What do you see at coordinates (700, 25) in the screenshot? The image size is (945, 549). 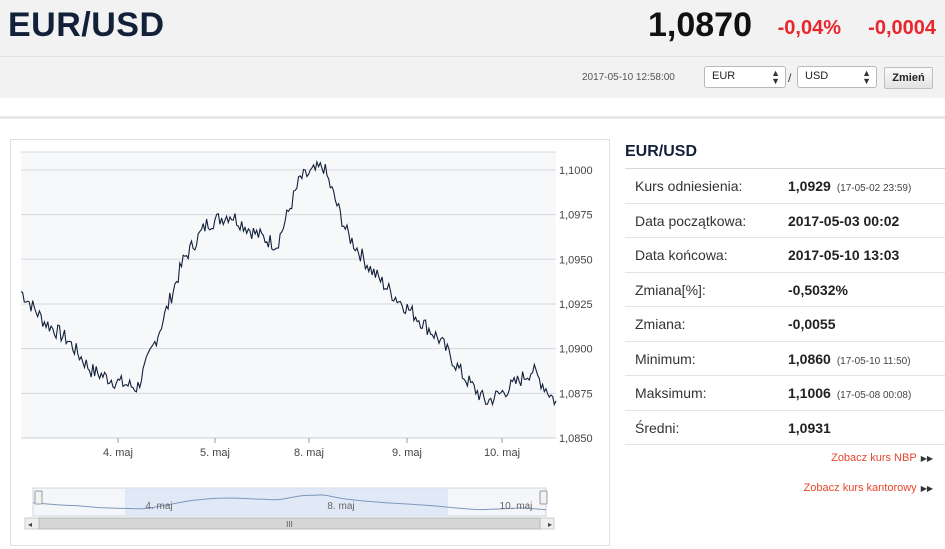 I see `current-rate: 1,0870` at bounding box center [700, 25].